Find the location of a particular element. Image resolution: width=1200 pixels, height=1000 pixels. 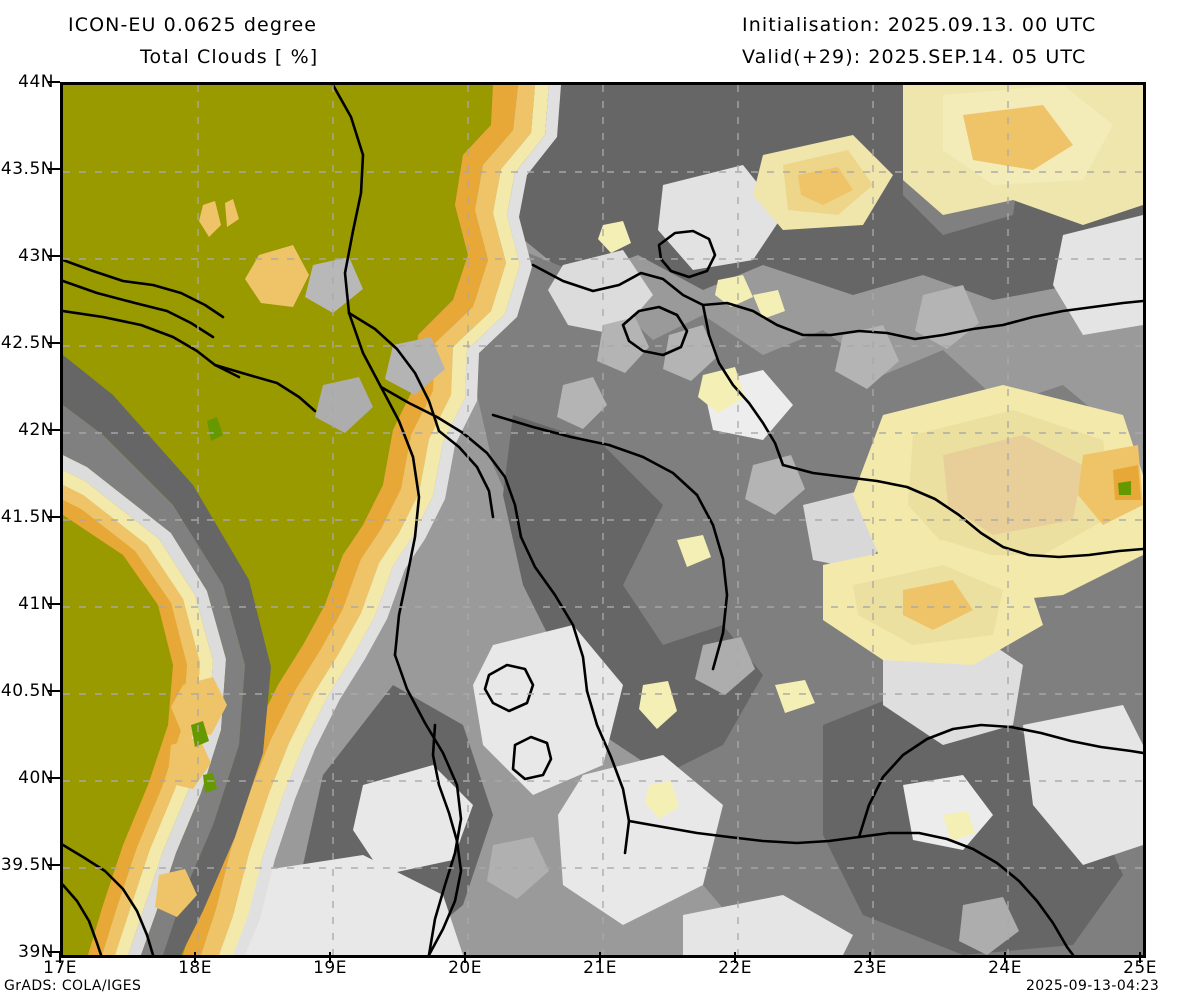

longitude-tick-label: 21E is located at coordinates (600, 968).